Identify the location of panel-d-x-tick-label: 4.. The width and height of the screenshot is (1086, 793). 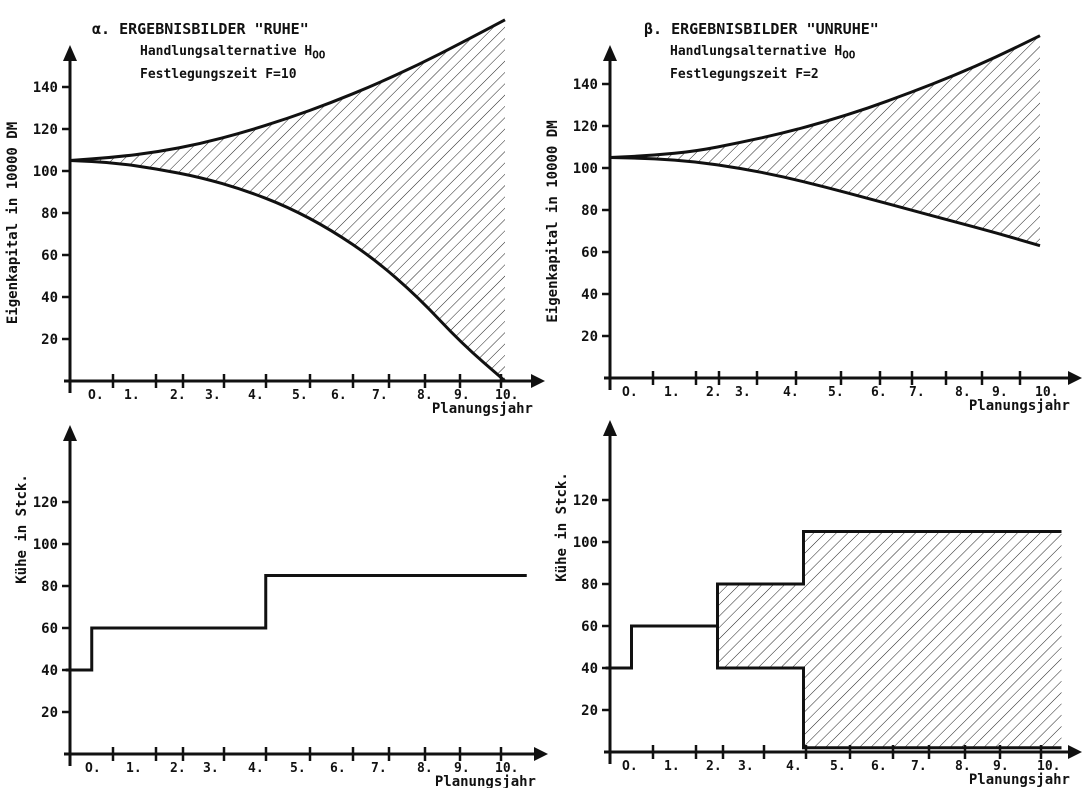
(794, 766).